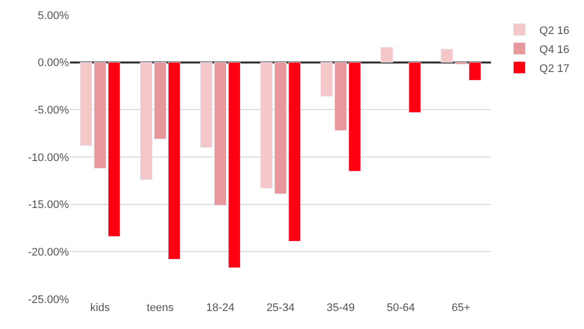  I want to click on y-tick-label: -20.00%, so click(49, 252).